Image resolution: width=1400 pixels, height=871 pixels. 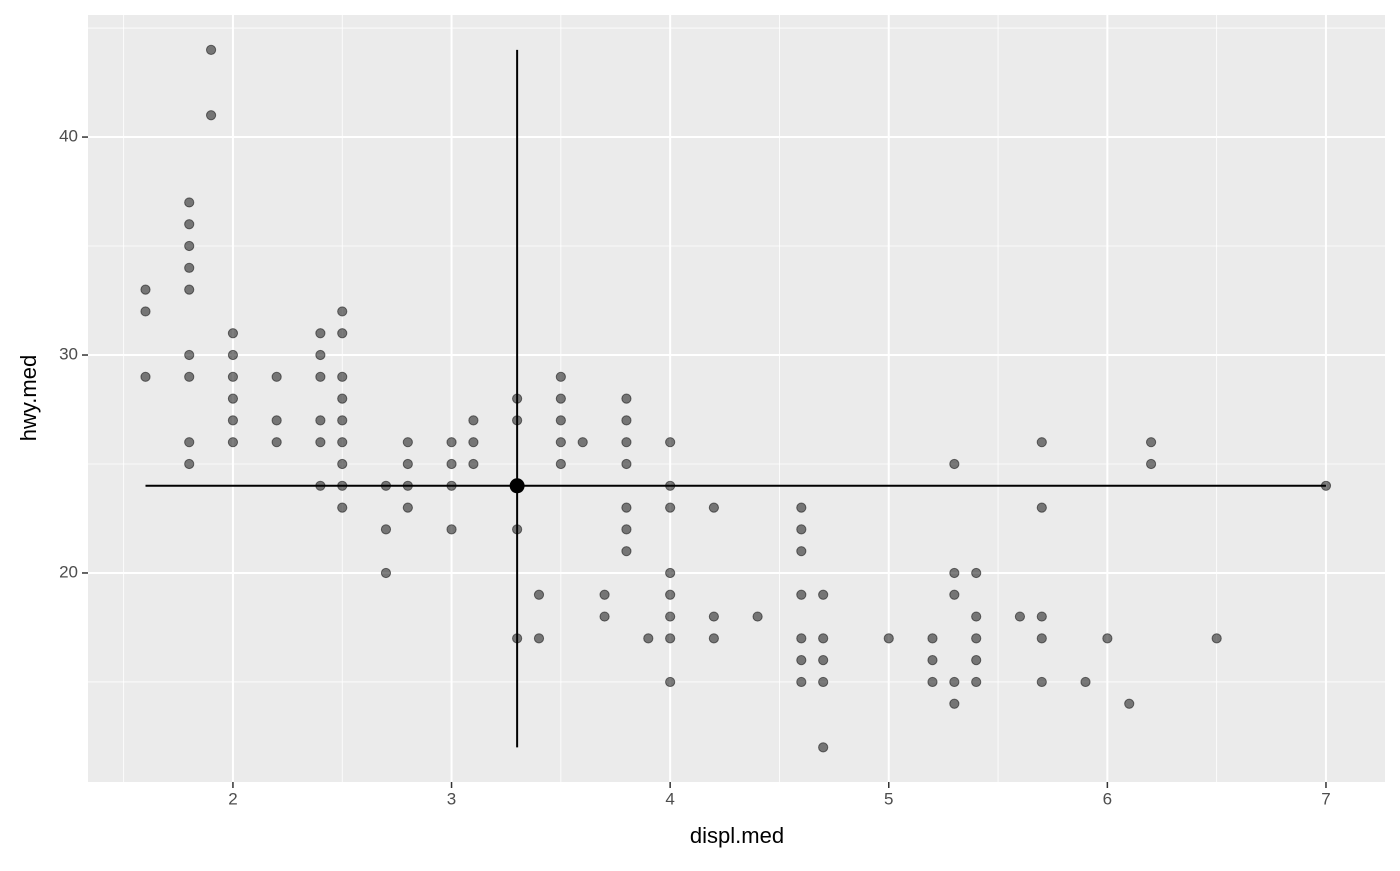 What do you see at coordinates (68, 354) in the screenshot?
I see `y-tick-label: 30` at bounding box center [68, 354].